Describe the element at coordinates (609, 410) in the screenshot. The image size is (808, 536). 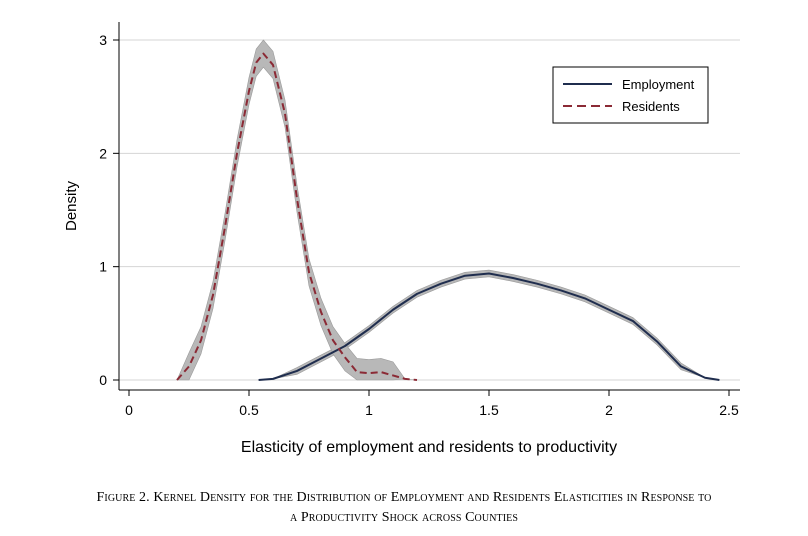
I see `x-tick-label-2: 2` at that location.